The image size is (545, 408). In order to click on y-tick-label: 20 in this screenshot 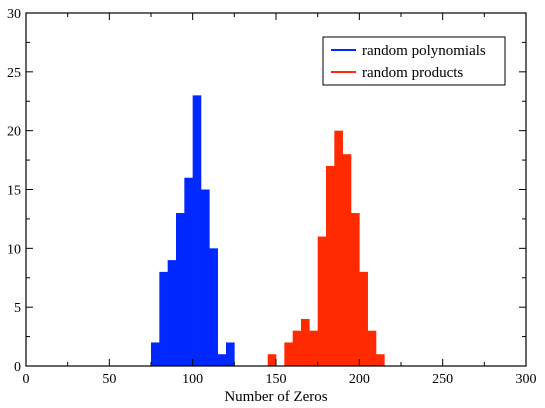, I will do `click(14, 132)`.